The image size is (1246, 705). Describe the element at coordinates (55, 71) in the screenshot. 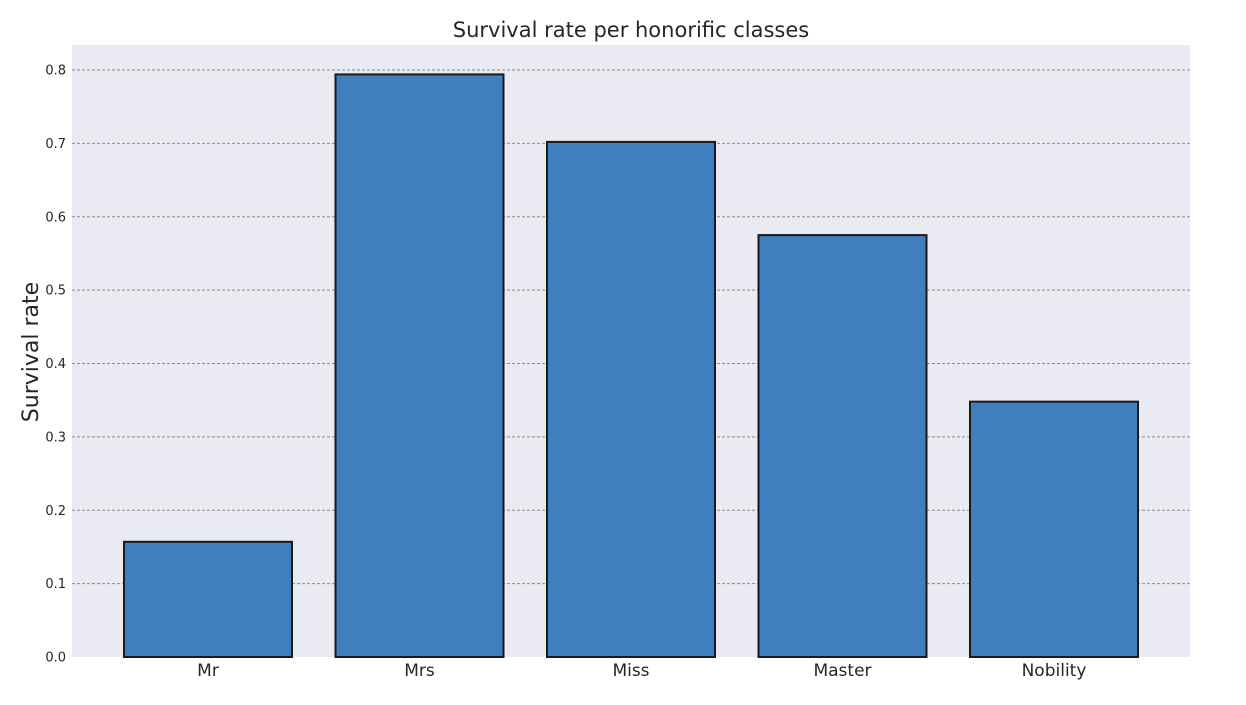

I see `y-tick-label: 0.8` at that location.